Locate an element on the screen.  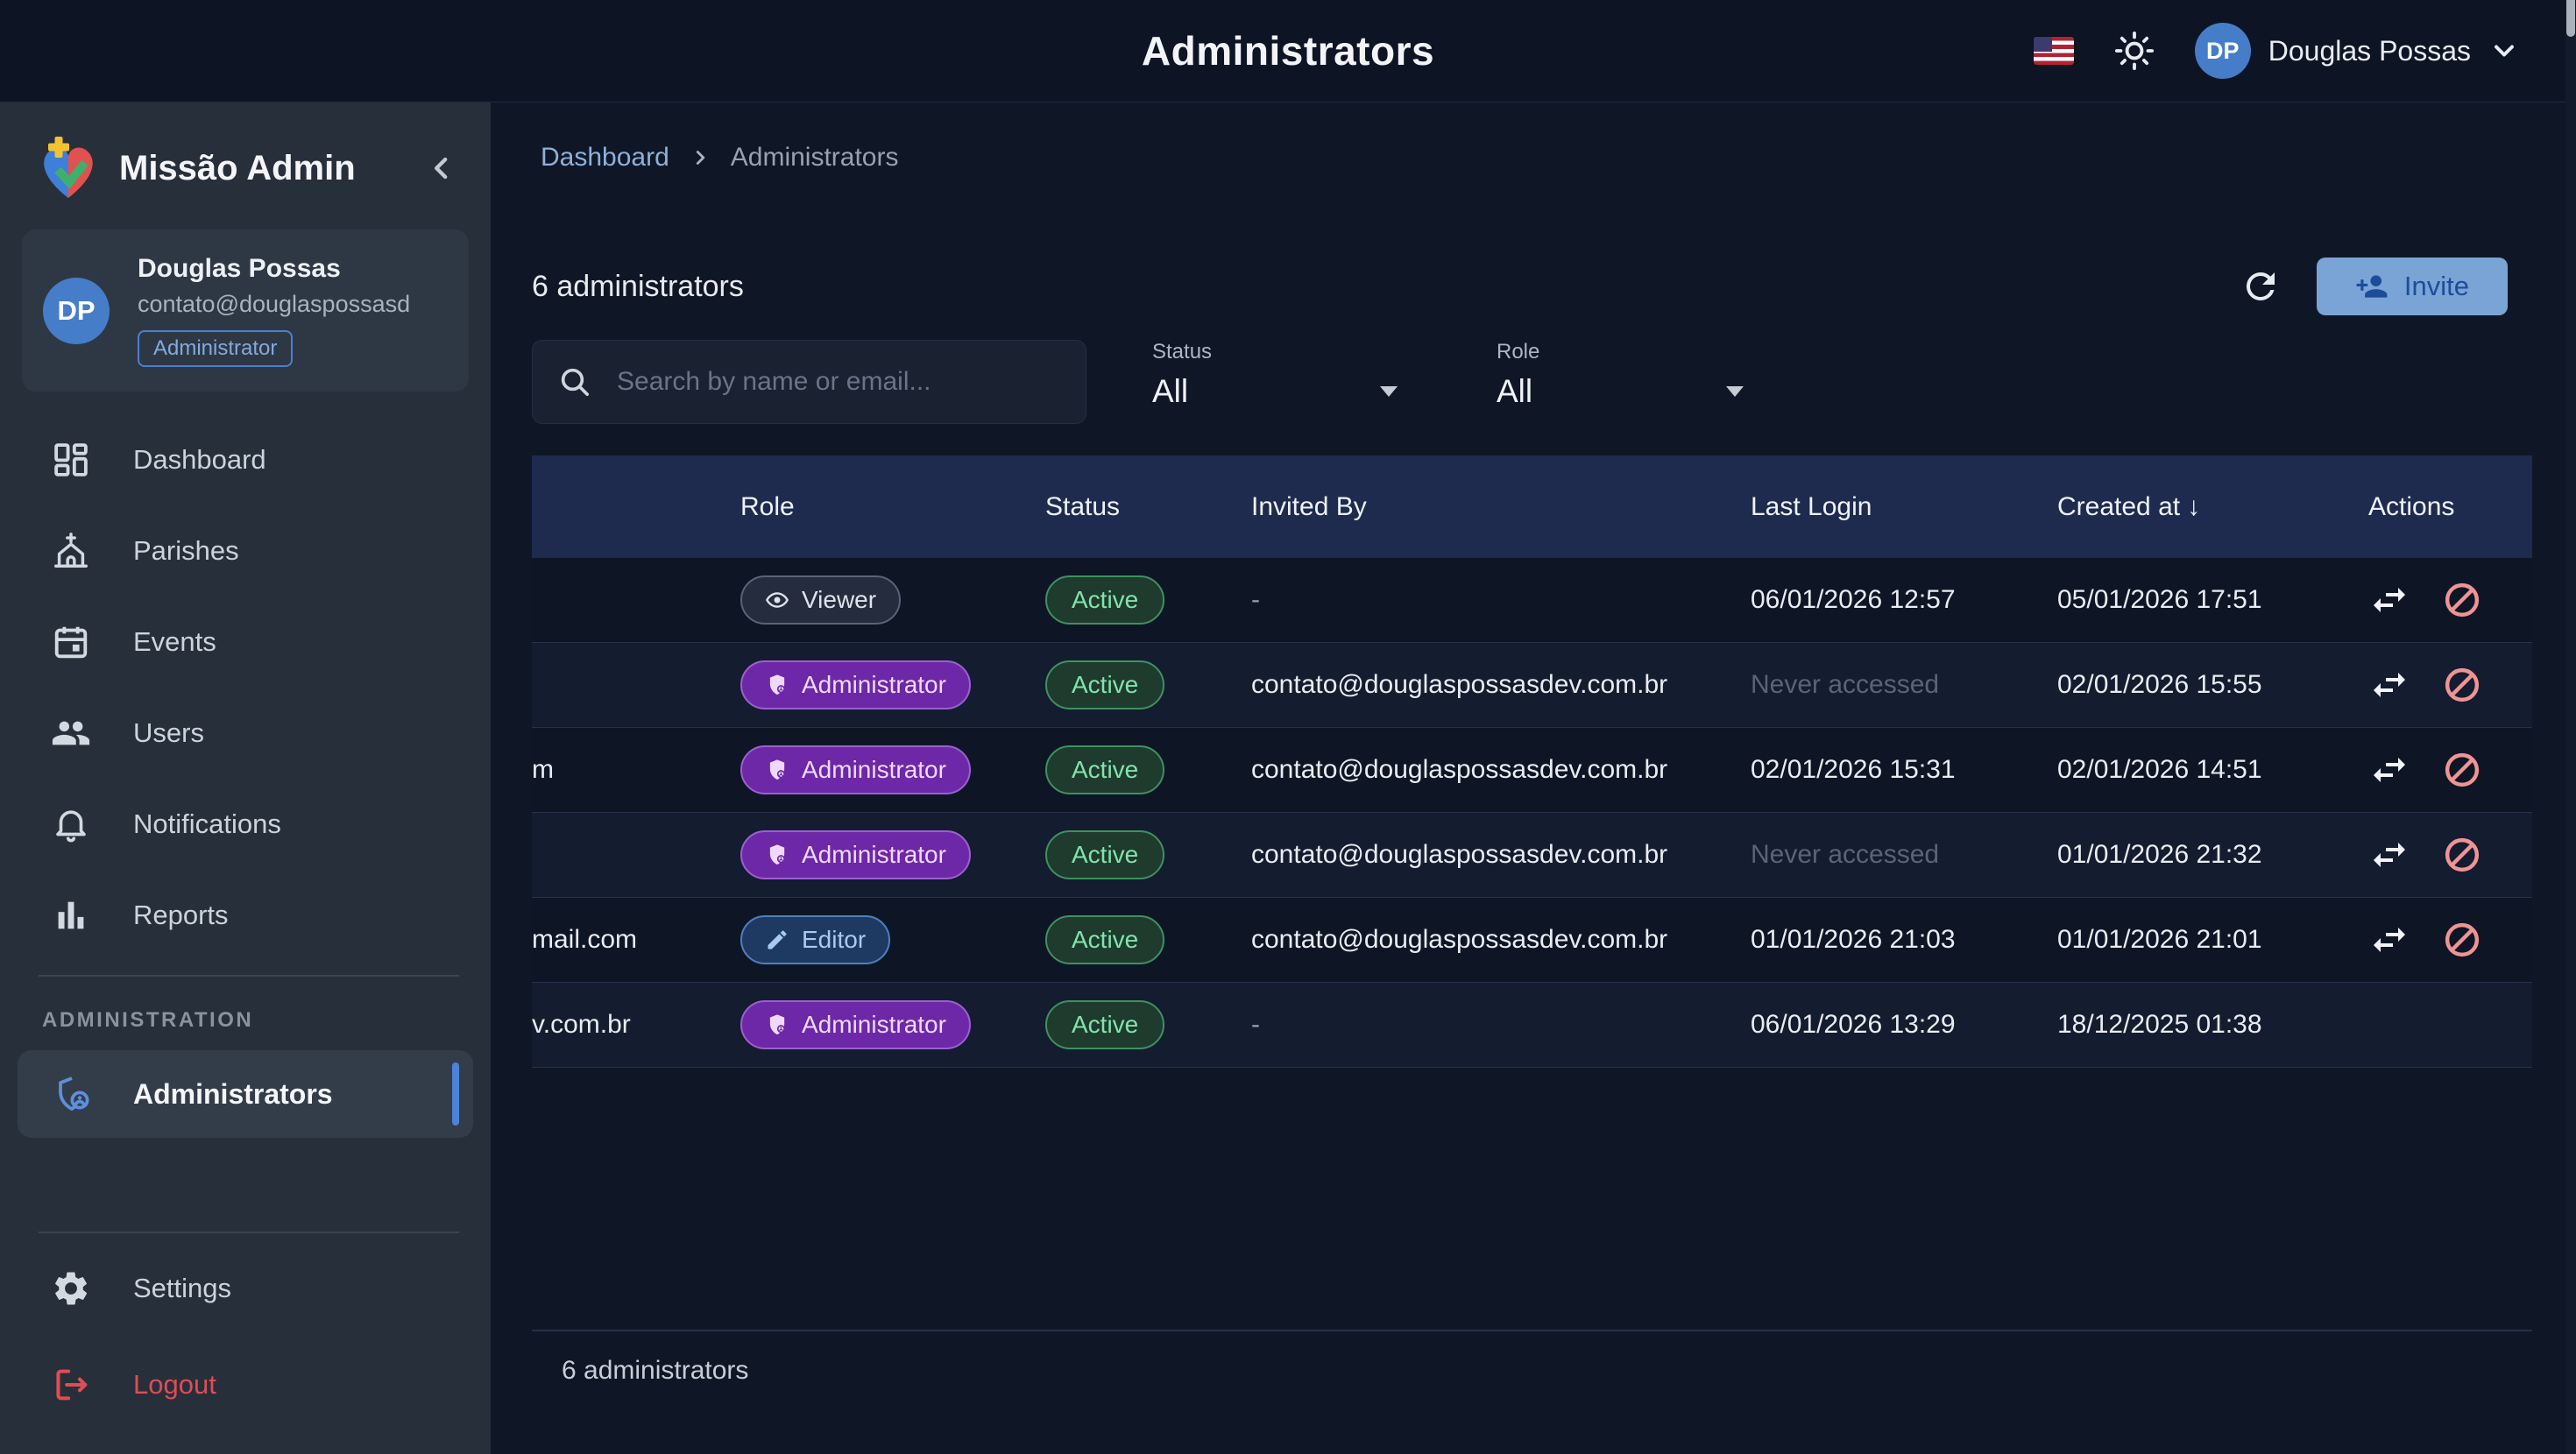
invited-by-cell: - is located at coordinates (1255, 1024).